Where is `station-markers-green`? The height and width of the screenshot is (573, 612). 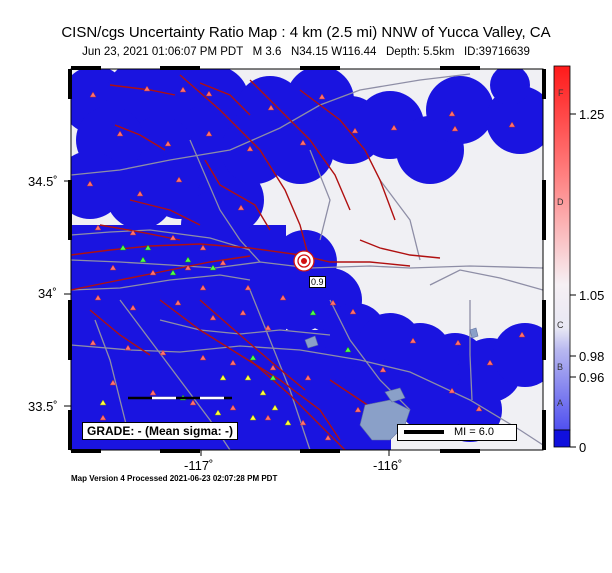
station-markers-green is located at coordinates (235, 322).